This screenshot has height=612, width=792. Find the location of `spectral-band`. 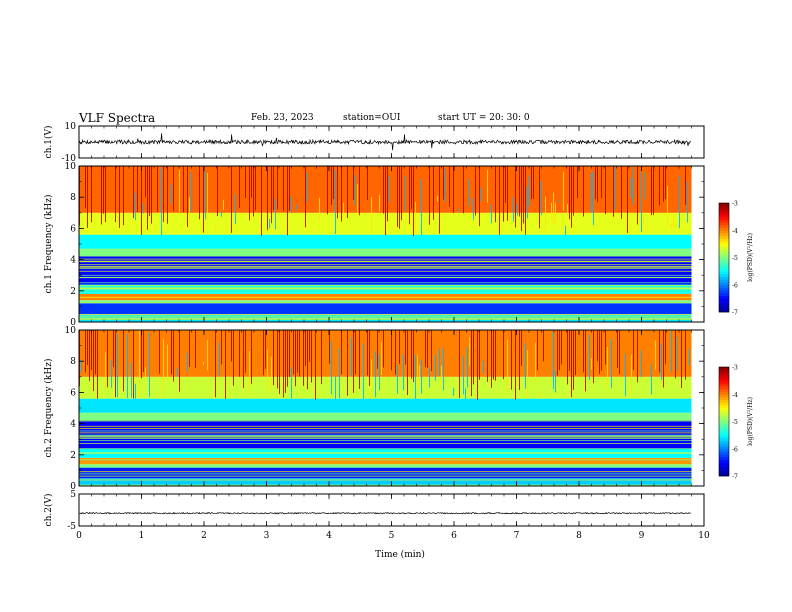

spectral-band is located at coordinates (385, 434).